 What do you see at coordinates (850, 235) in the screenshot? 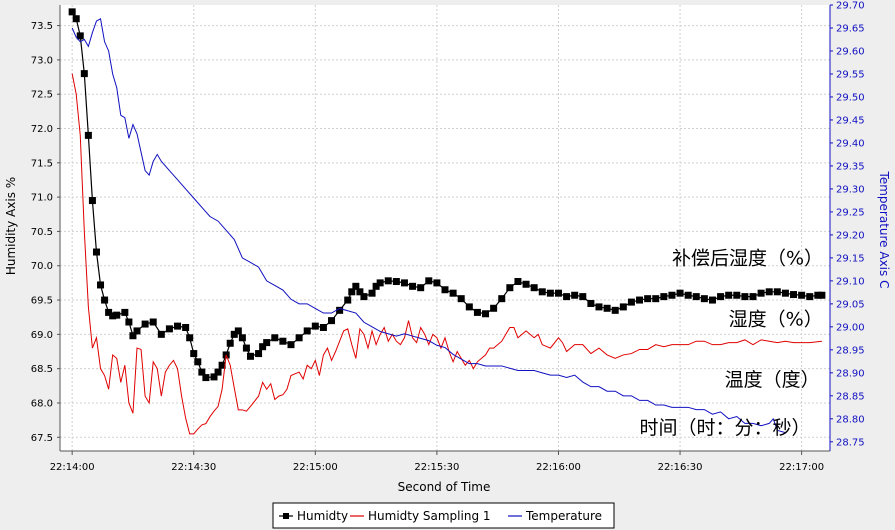
I see `right-tick-label: 29.20` at bounding box center [850, 235].